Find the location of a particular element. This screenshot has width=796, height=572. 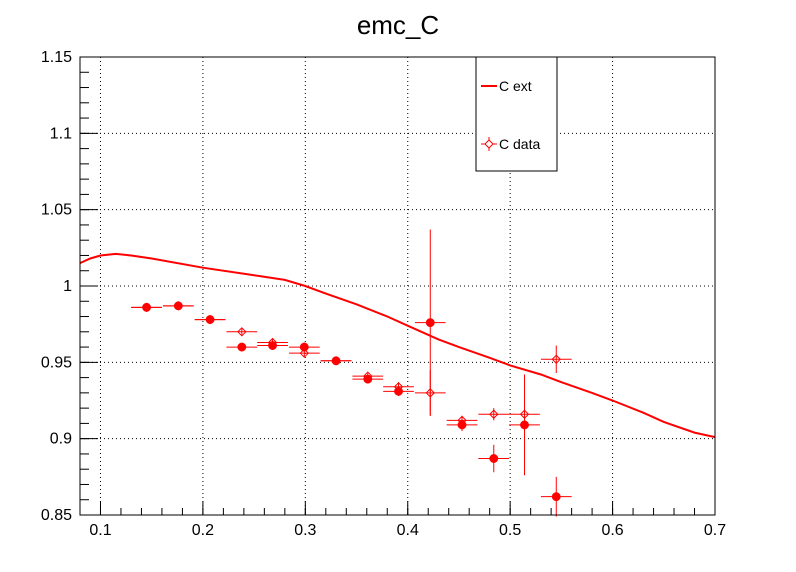

x-tick-label: 0.1 is located at coordinates (100, 530).